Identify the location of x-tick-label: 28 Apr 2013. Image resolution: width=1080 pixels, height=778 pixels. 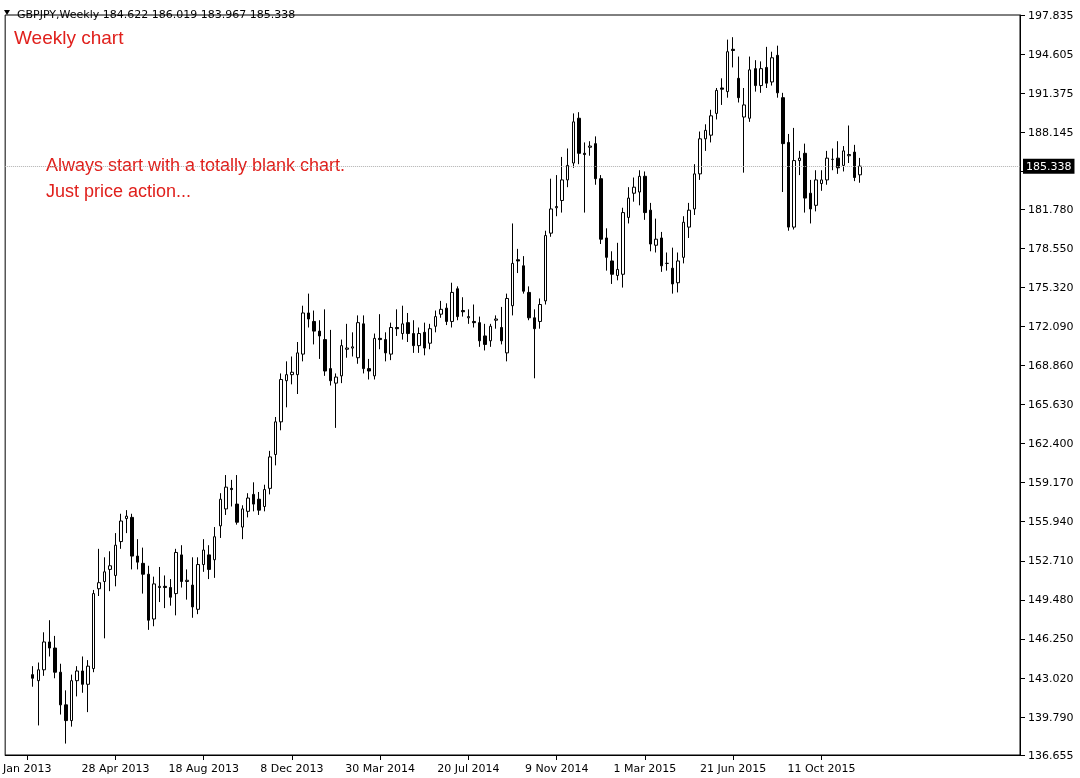
(115, 768).